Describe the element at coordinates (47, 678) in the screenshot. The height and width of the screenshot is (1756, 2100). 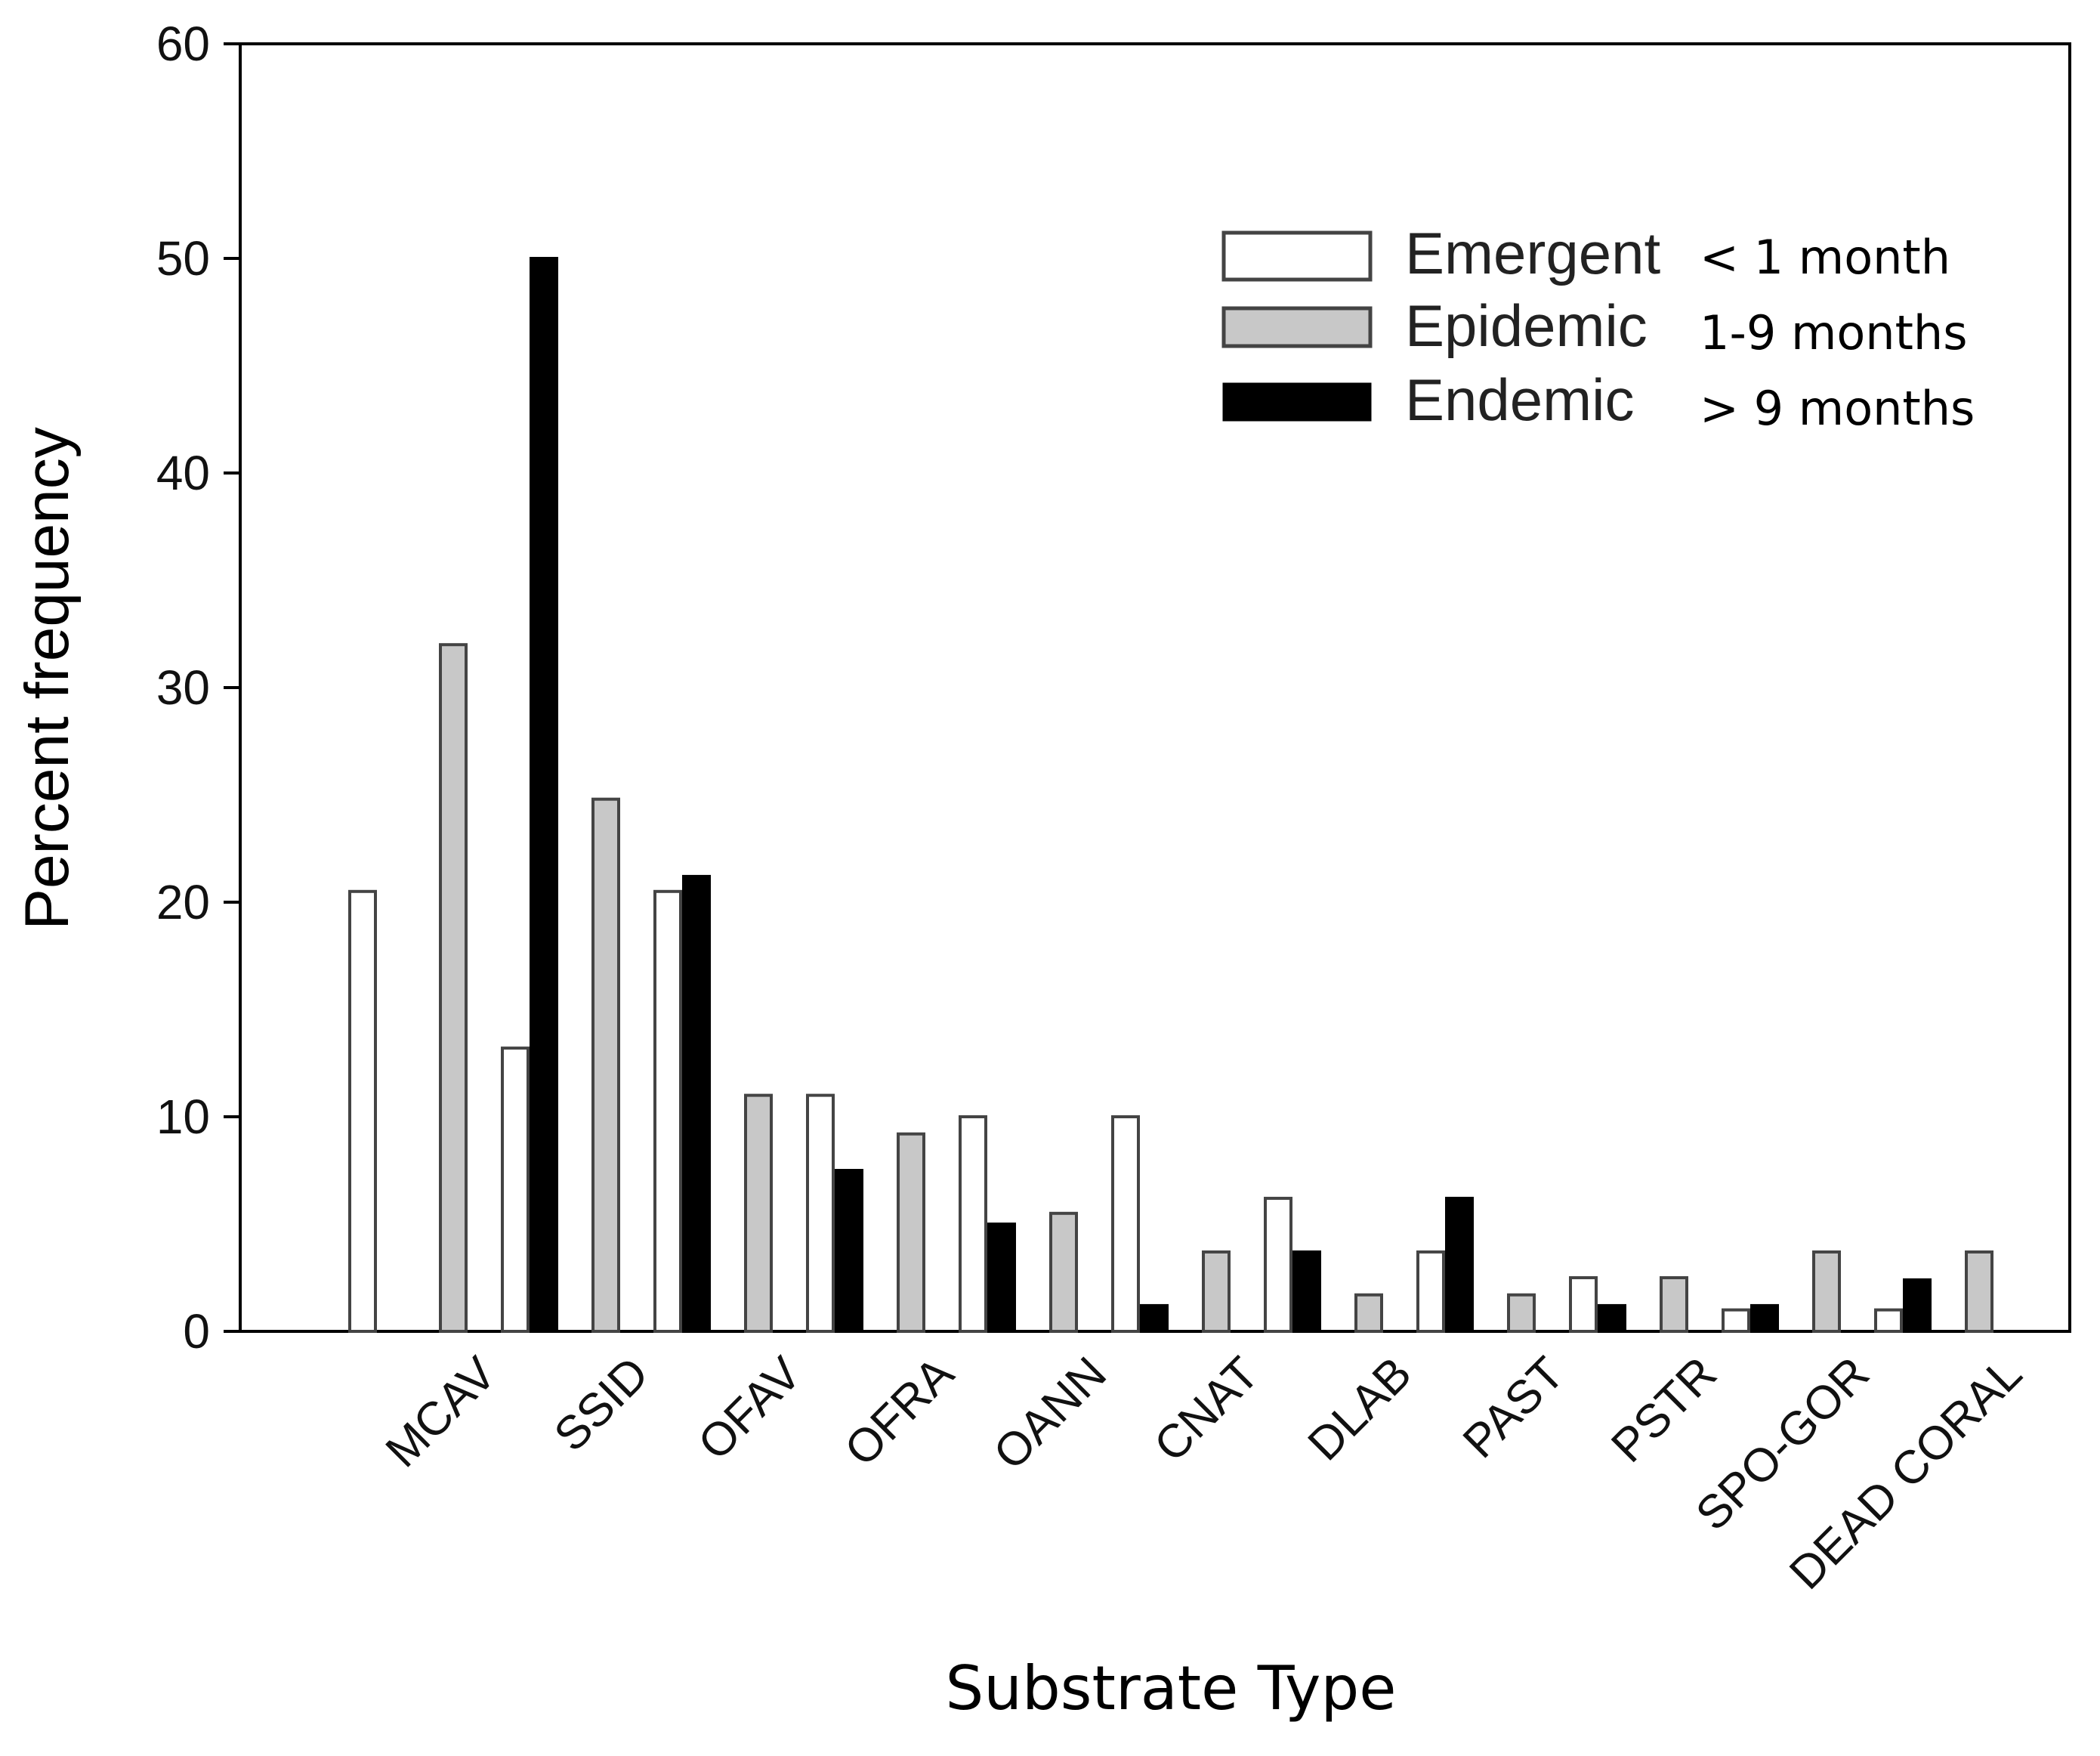
I see `y-axis-title: Percent frequency` at that location.